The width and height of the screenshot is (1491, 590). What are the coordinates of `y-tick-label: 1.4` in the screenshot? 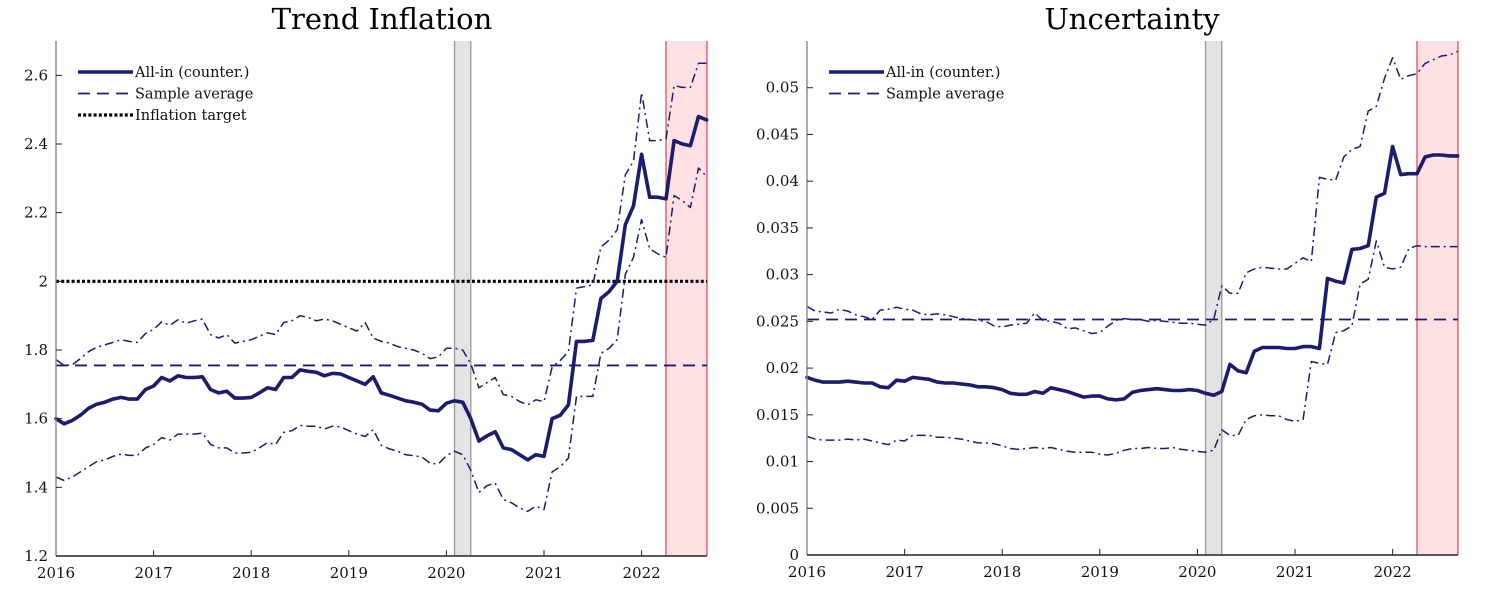 It's located at (36, 487).